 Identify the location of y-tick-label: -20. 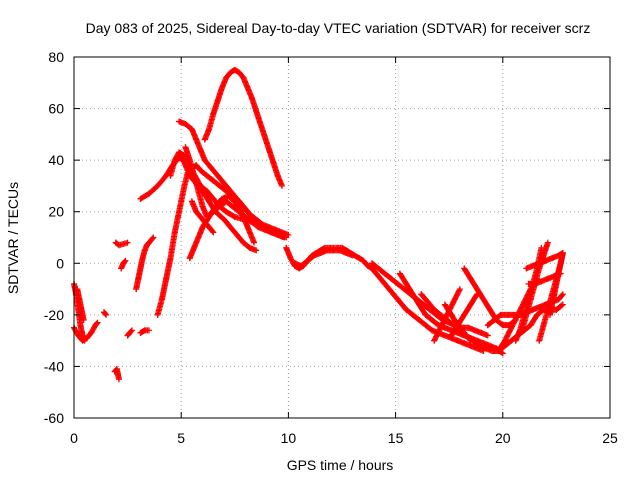
(54, 315).